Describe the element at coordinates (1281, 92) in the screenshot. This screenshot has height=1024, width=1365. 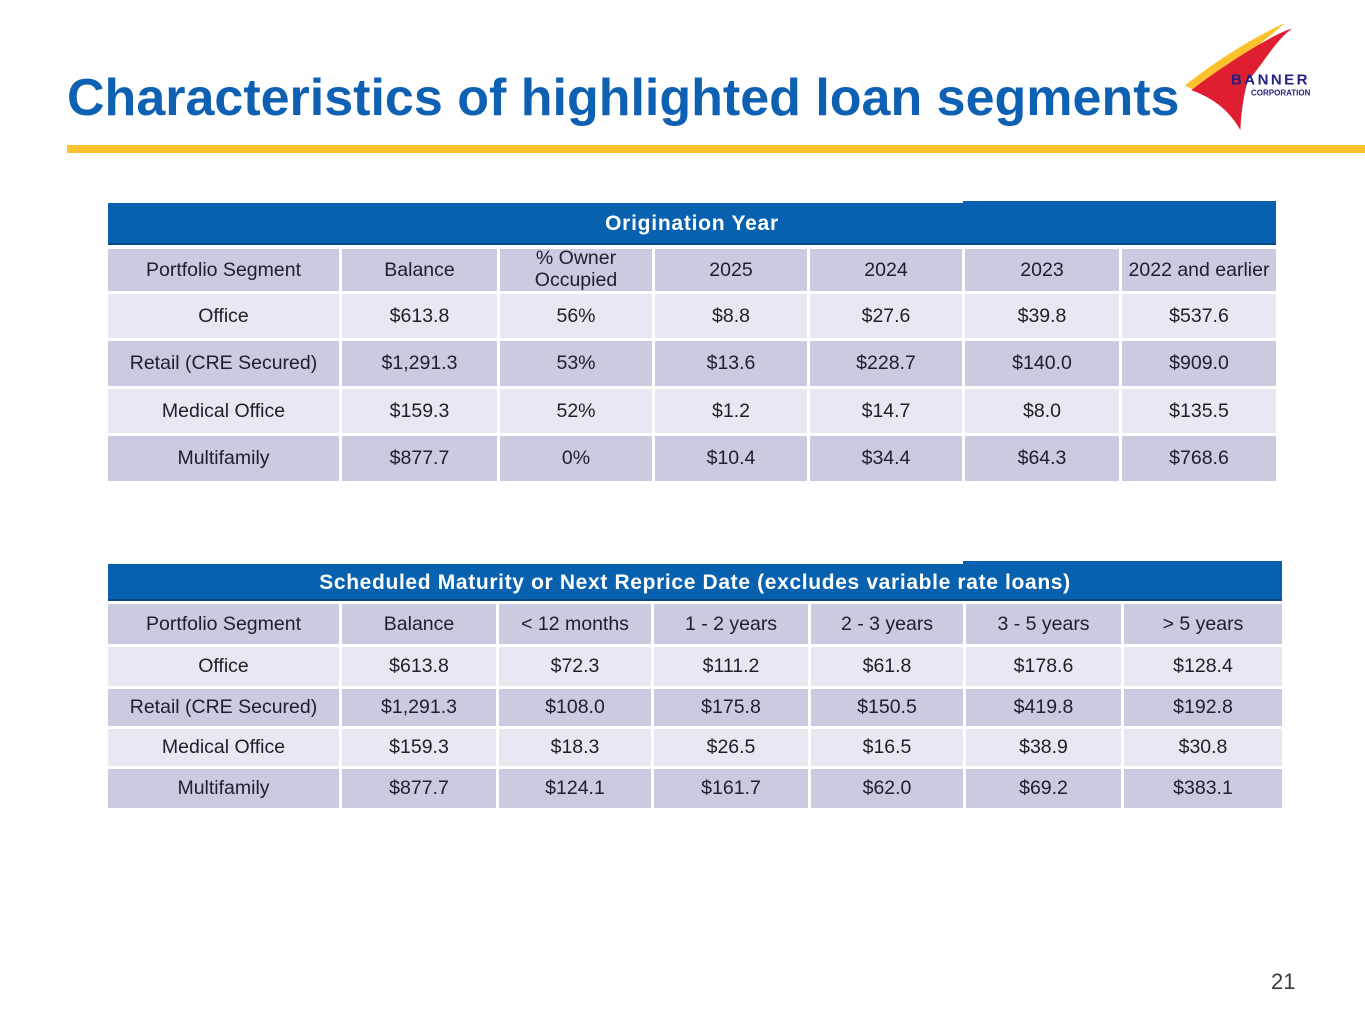
I see `svg-text: CORPORATION` at that location.